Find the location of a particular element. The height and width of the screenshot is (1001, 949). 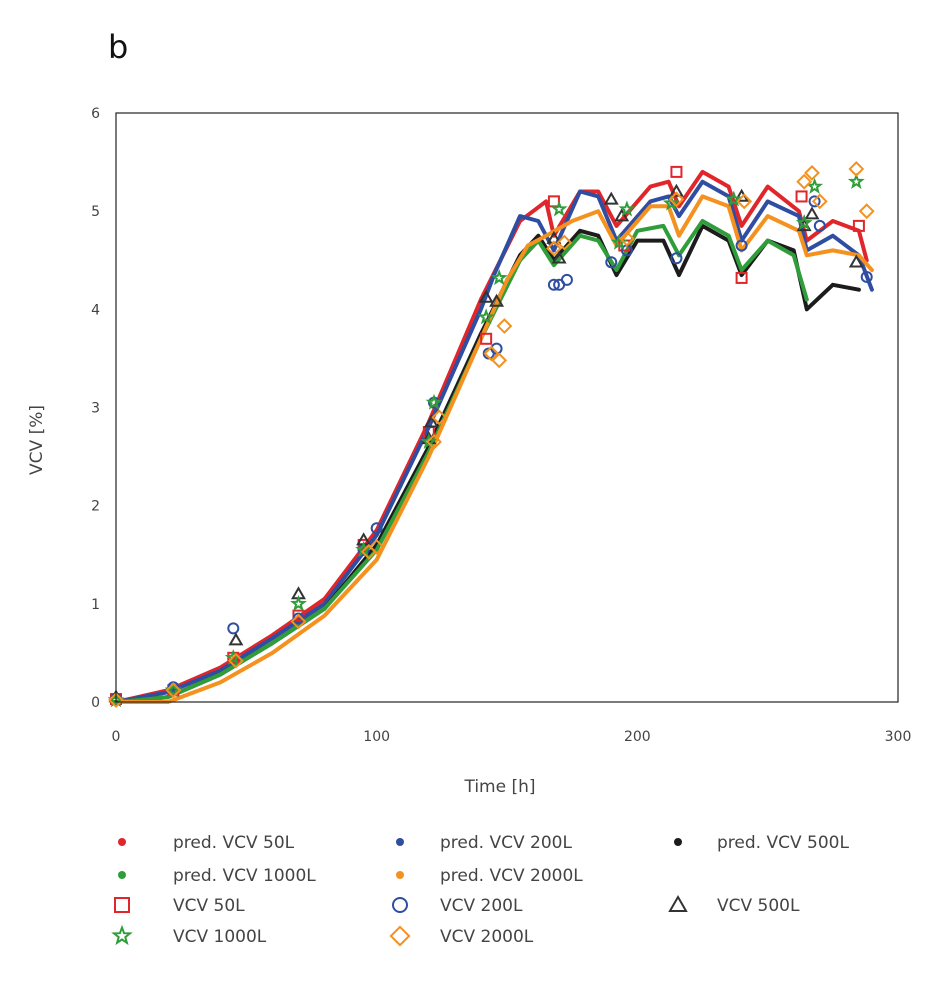

y-axis-ticks: 0 1 2 3 4 5 6 is located at coordinates (95, 408).